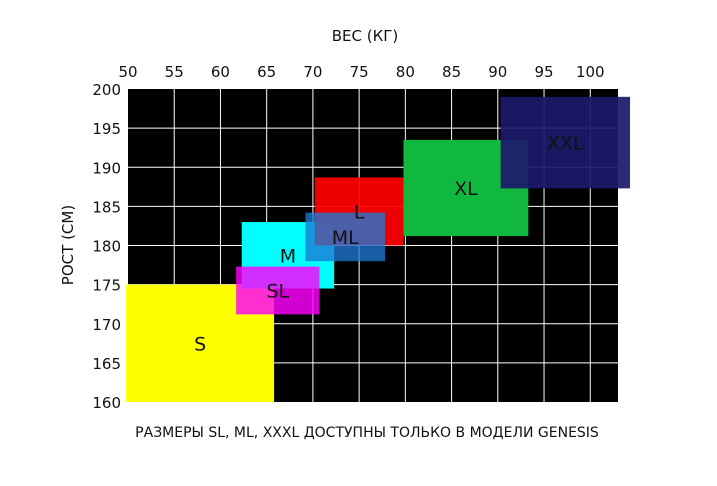  I want to click on y-tick-label: 190, so click(106, 168).